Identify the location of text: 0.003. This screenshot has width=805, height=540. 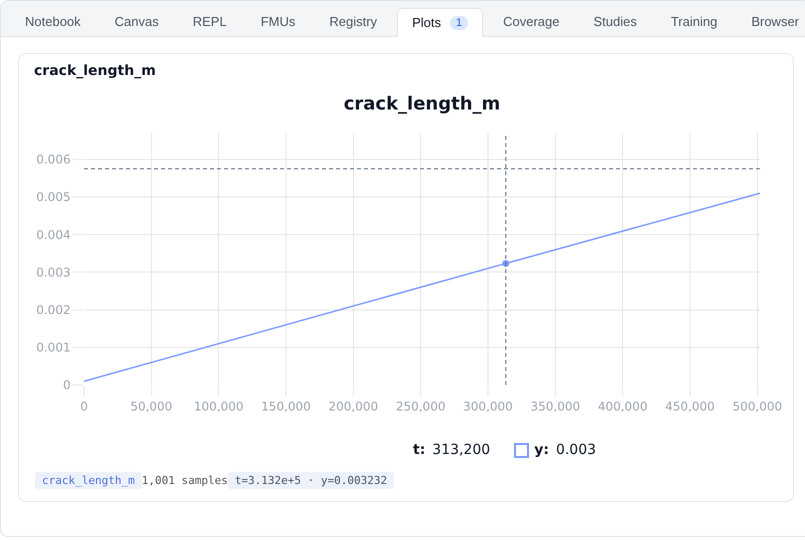
(576, 450).